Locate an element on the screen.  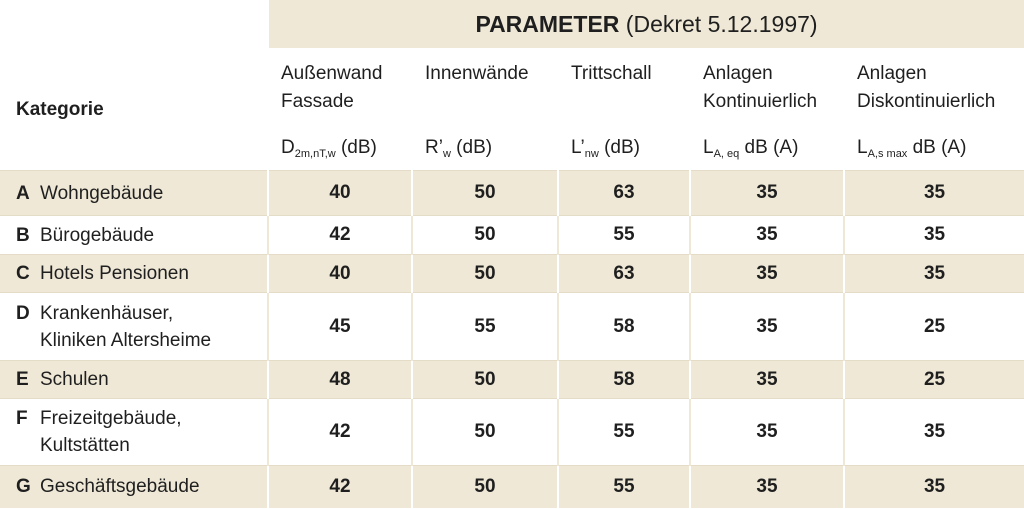
category-name-line1: Krankenhäuser, is located at coordinates (107, 313).